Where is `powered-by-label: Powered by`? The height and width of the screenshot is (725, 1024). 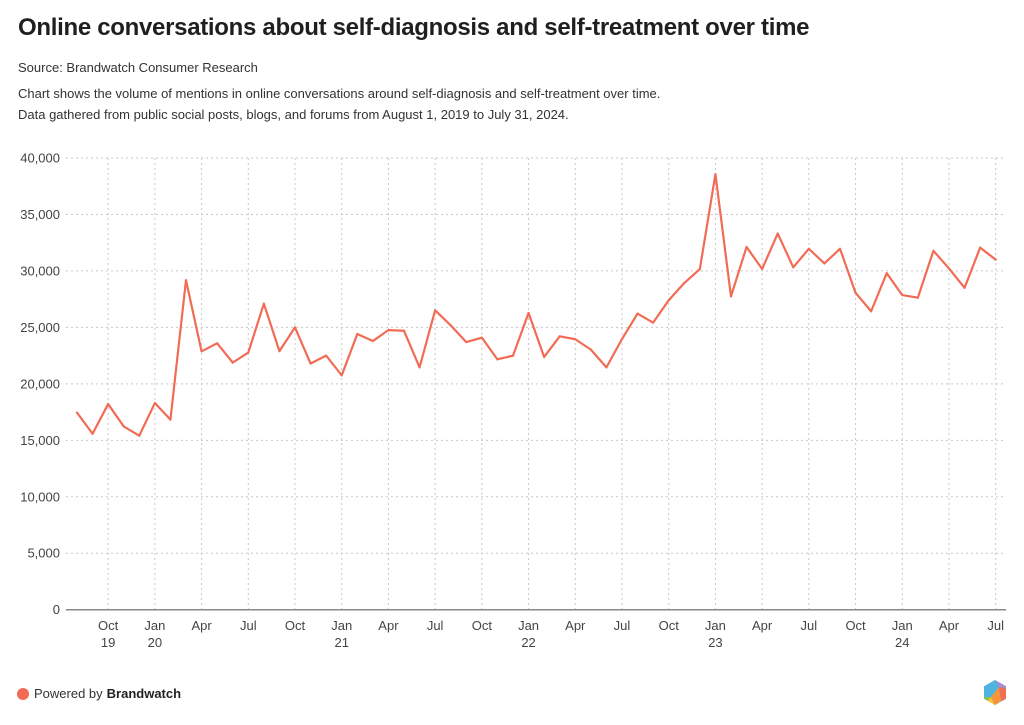
powered-by-label: Powered by is located at coordinates (68, 693).